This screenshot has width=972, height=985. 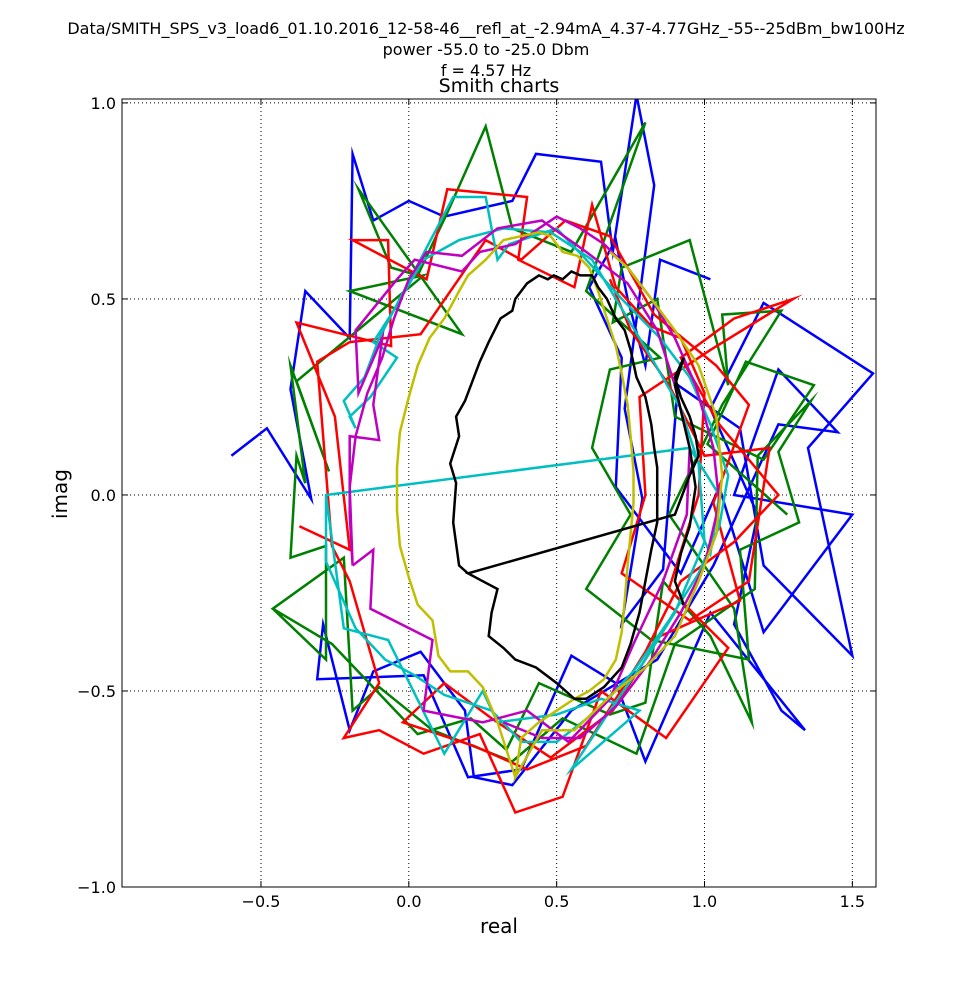 What do you see at coordinates (103, 299) in the screenshot?
I see `y-tick-label: 0.5` at bounding box center [103, 299].